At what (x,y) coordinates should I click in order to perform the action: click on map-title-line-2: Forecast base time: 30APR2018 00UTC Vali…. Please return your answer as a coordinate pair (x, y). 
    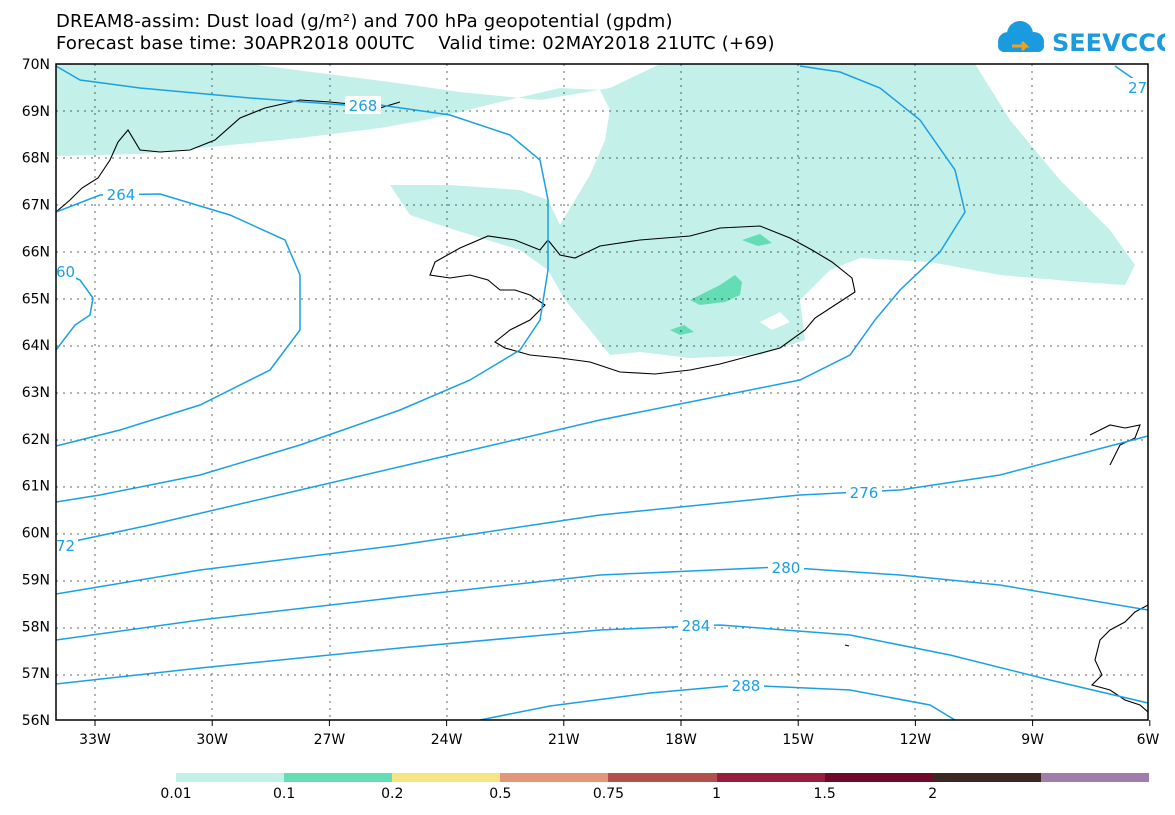
    Looking at the image, I should click on (415, 43).